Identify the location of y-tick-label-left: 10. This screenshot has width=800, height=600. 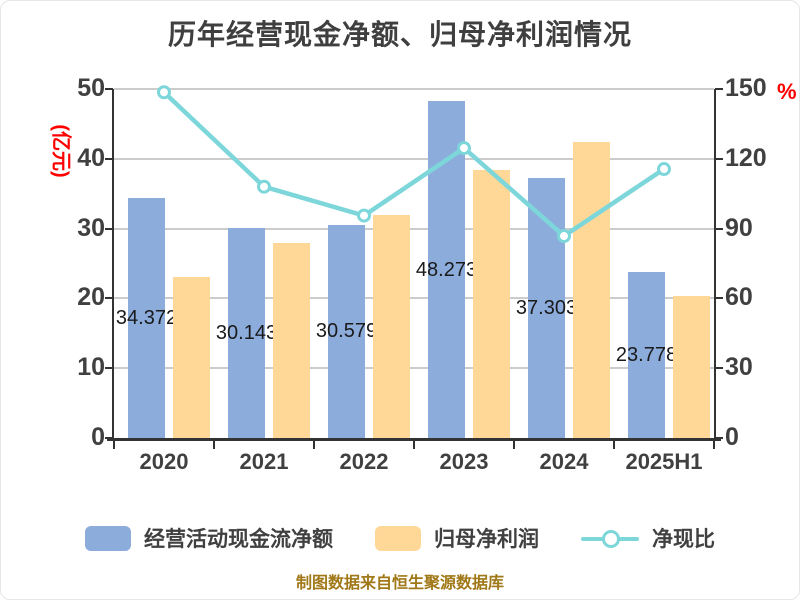
(91, 367).